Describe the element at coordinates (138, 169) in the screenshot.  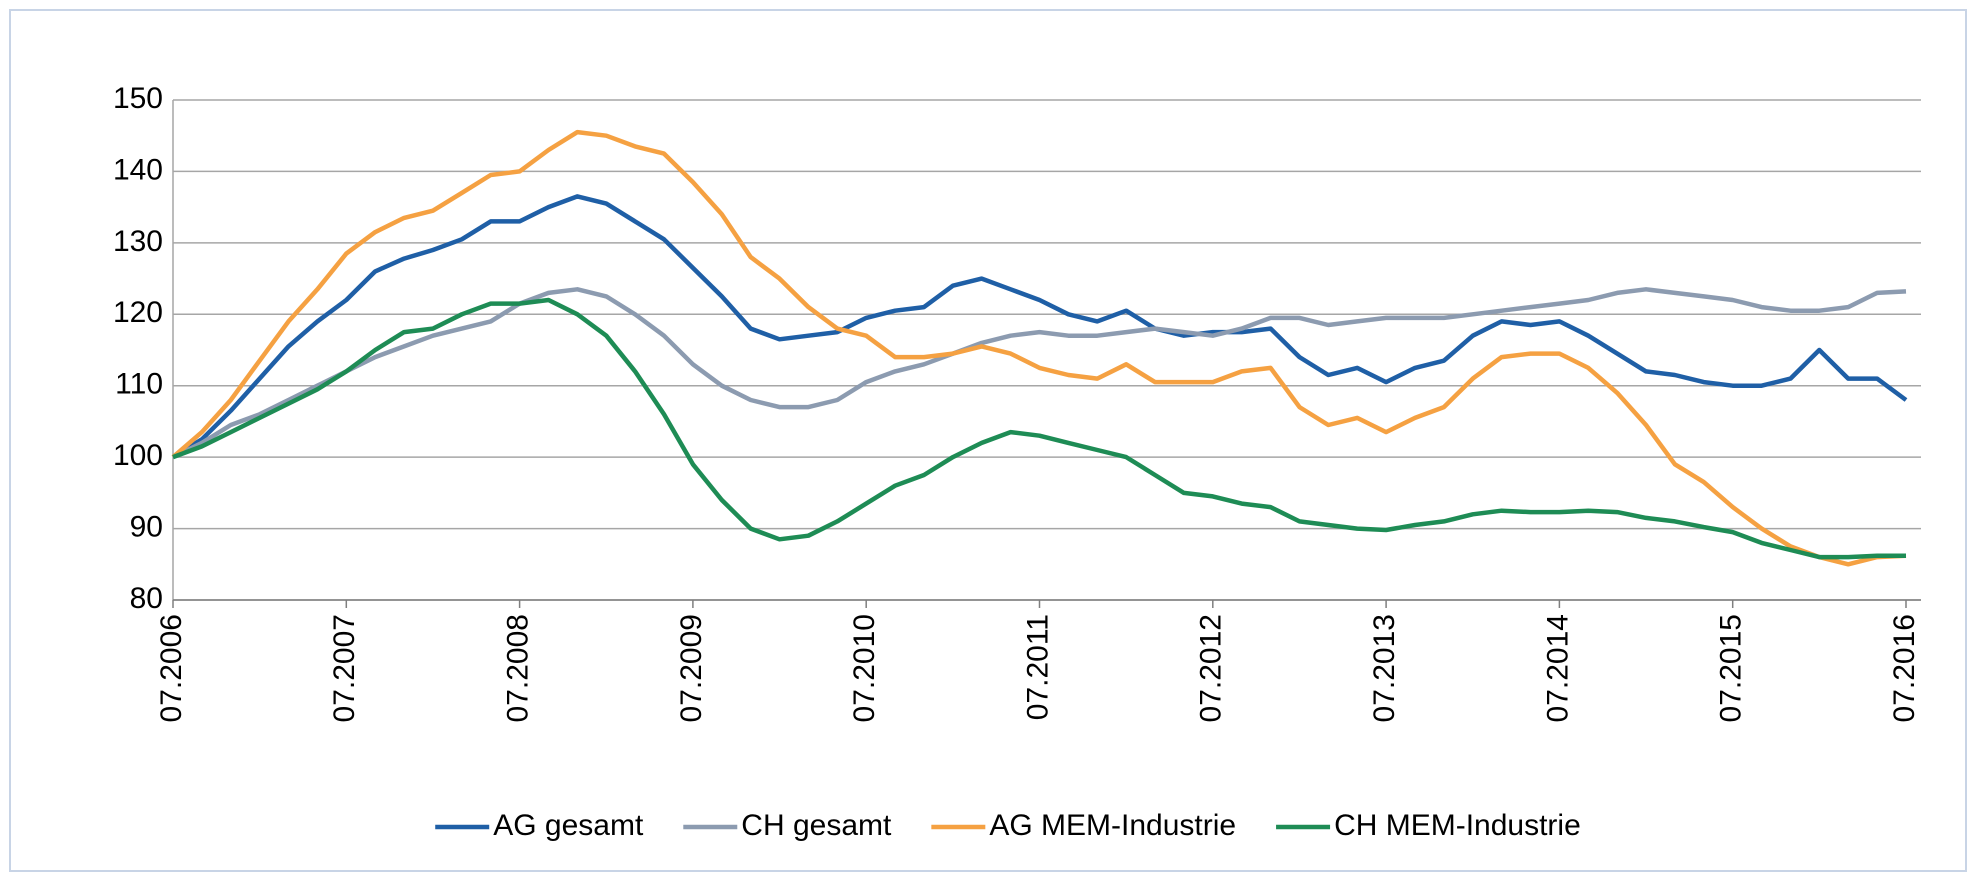
I see `y-tick-label: 140` at that location.